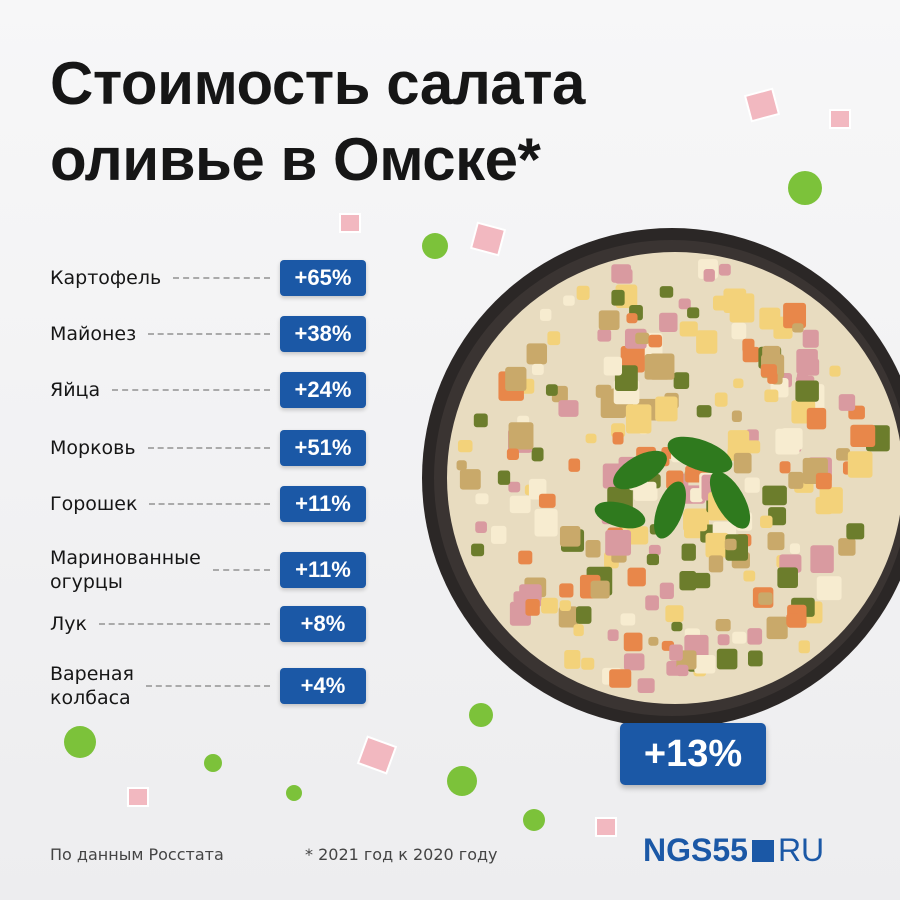 The width and height of the screenshot is (900, 900). Describe the element at coordinates (695, 850) in the screenshot. I see `logo-main: NGS55` at that location.